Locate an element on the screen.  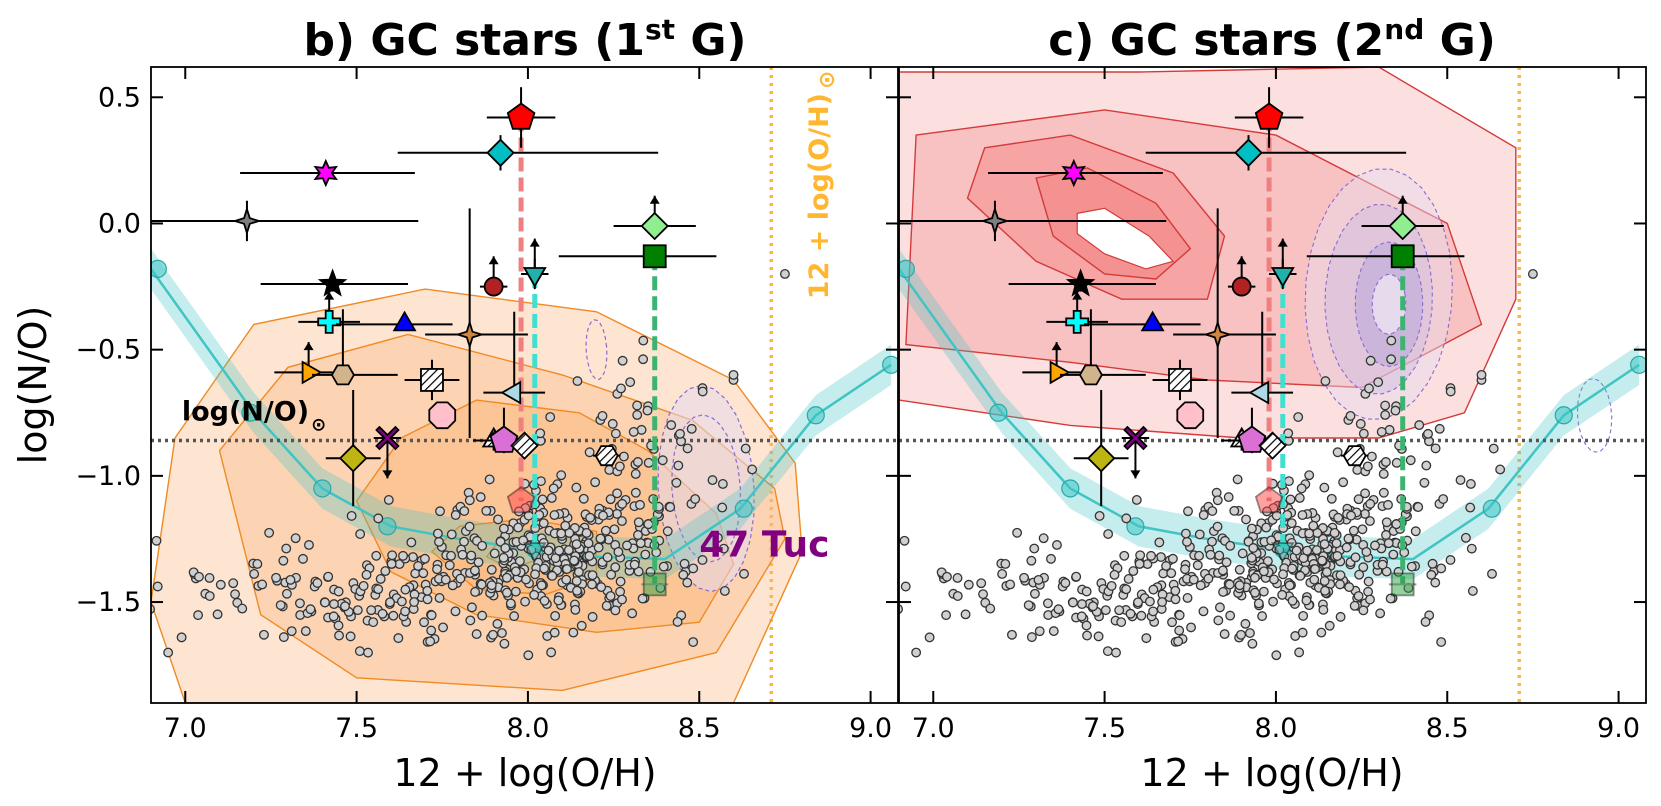
galaxy-marker-circle-darkred is located at coordinates (493, 286).